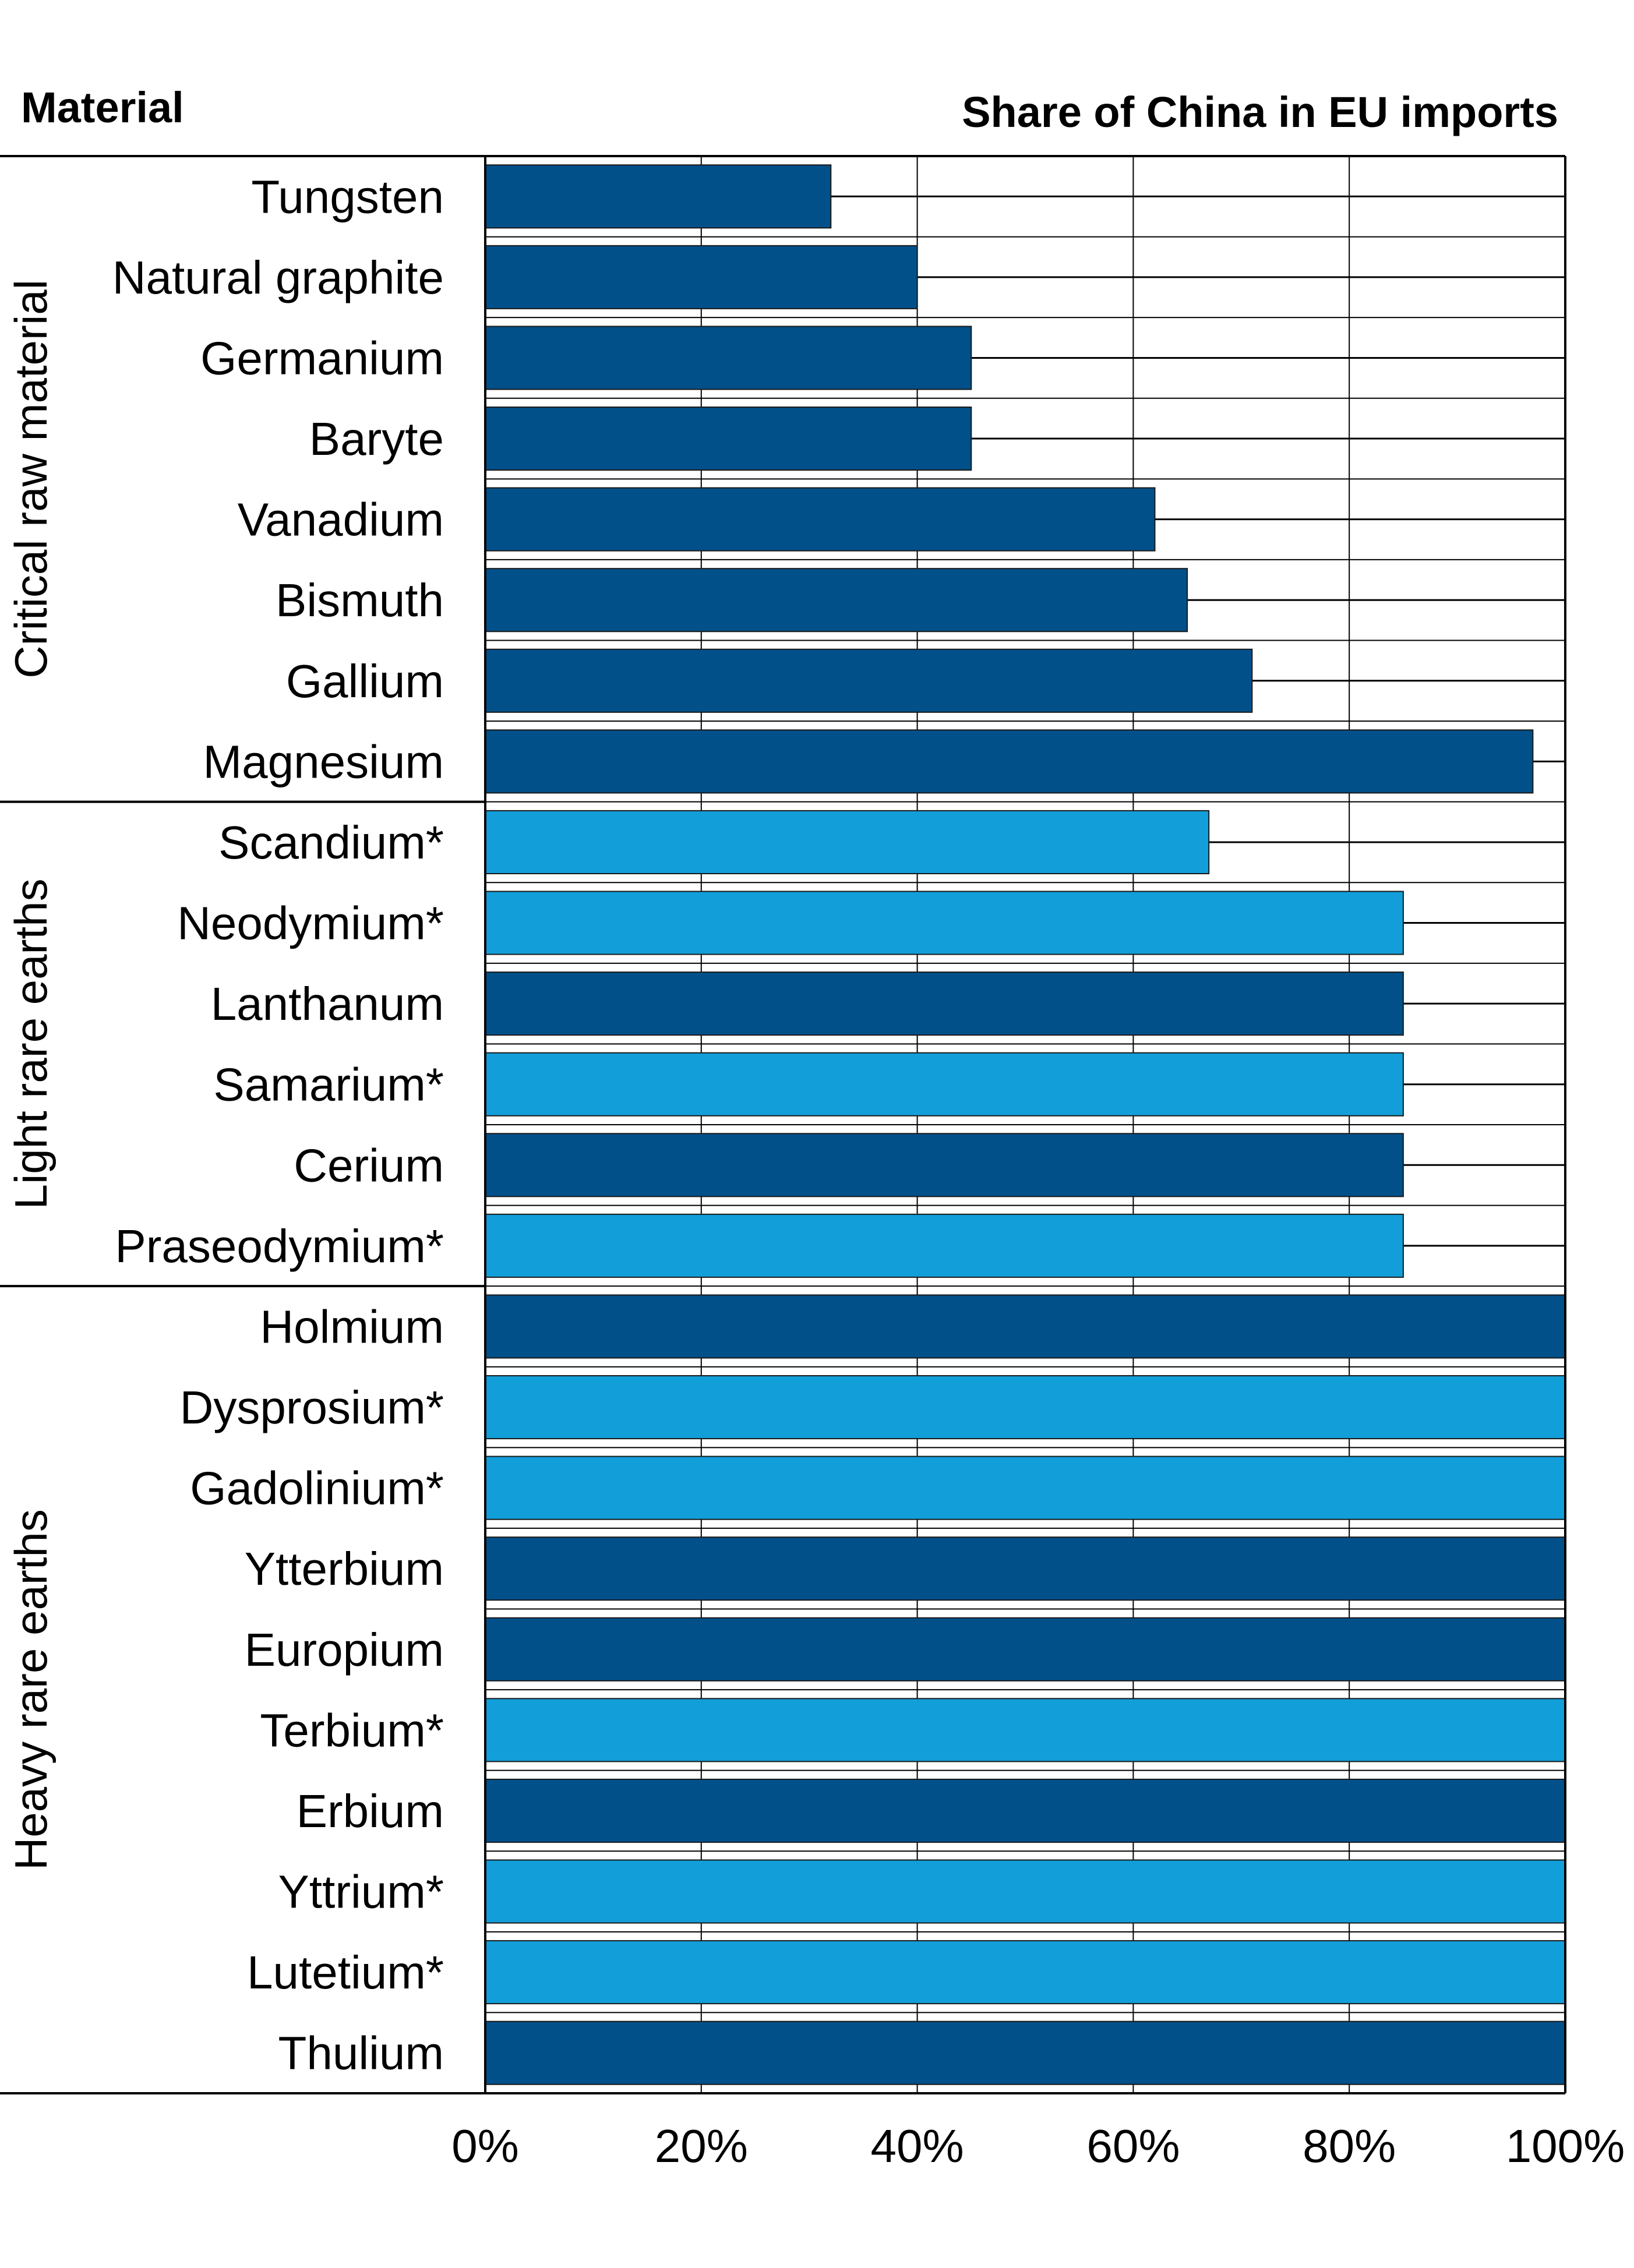 This screenshot has height=2268, width=1634. What do you see at coordinates (312, 1408) in the screenshot?
I see `row-label: Dysprosium*` at bounding box center [312, 1408].